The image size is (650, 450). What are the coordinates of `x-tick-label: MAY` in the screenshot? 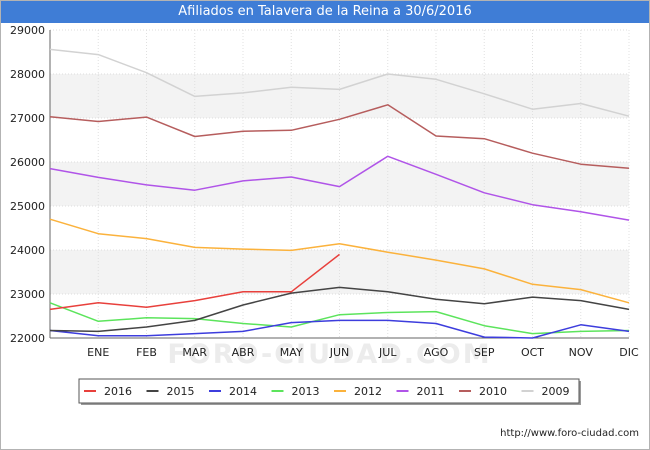 It's located at (291, 352).